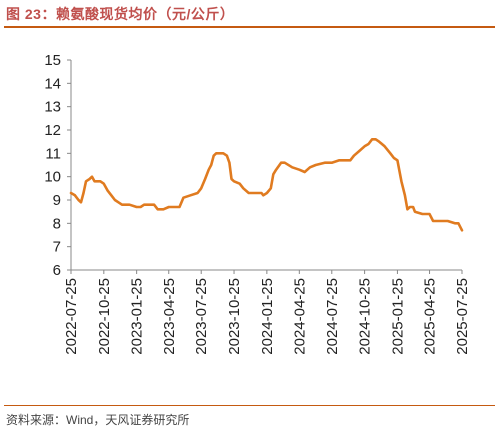 Image resolution: width=499 pixels, height=434 pixels. Describe the element at coordinates (249, 405) in the screenshot. I see `source-divider` at that location.